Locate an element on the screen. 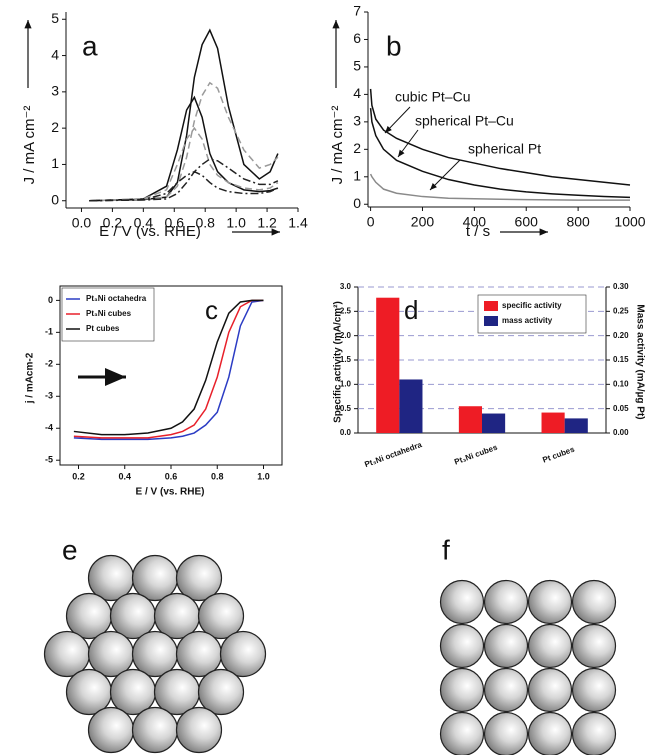 This screenshot has width=653, height=755. x-tick-label: Pt₃Ni cubes is located at coordinates (476, 455).